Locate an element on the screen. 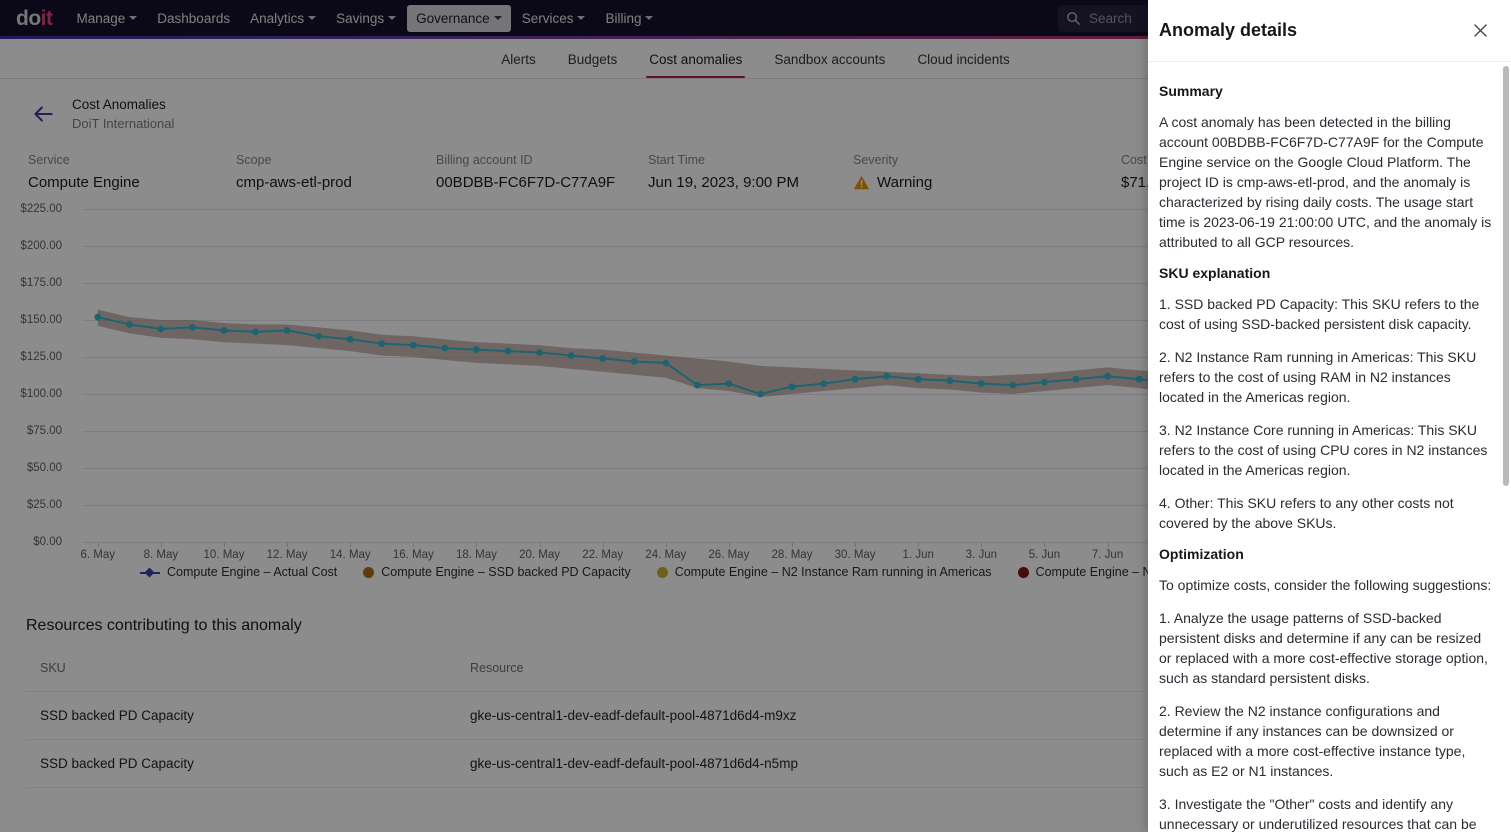 The image size is (1511, 832). x-axis-tick-label: 14. May is located at coordinates (350, 555).